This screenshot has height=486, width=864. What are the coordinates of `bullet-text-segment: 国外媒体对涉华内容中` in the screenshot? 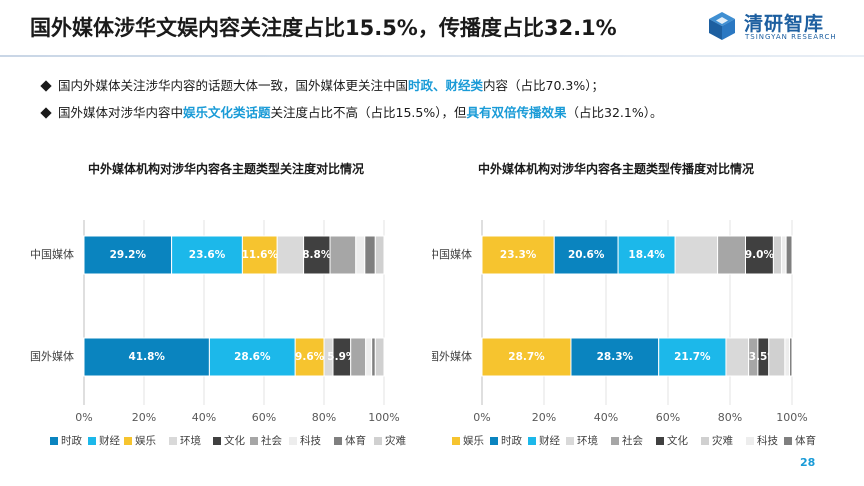 It's located at (121, 112).